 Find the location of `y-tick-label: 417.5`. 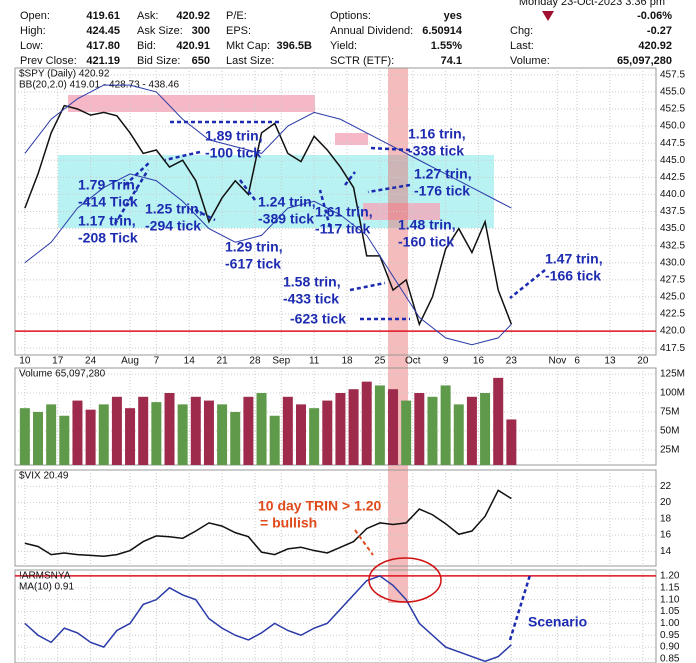

y-tick-label: 417.5 is located at coordinates (672, 348).